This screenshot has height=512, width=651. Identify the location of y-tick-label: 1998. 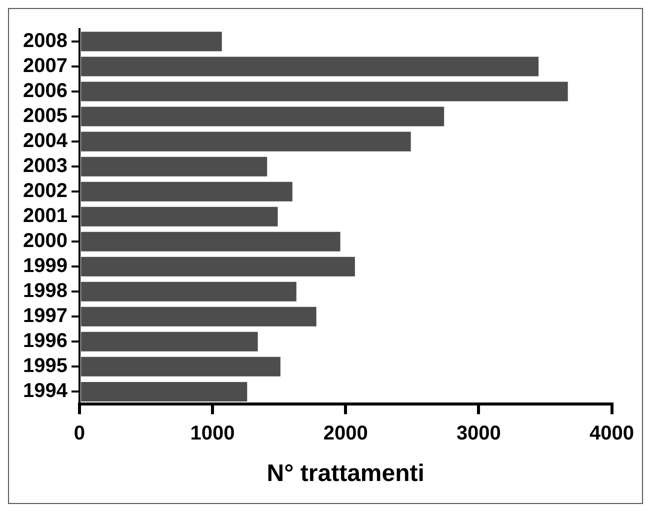
(45, 291).